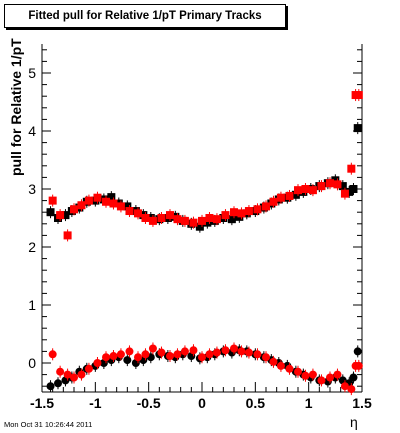 This screenshot has width=400, height=433. I want to click on y-tick-label: 1, so click(32, 305).